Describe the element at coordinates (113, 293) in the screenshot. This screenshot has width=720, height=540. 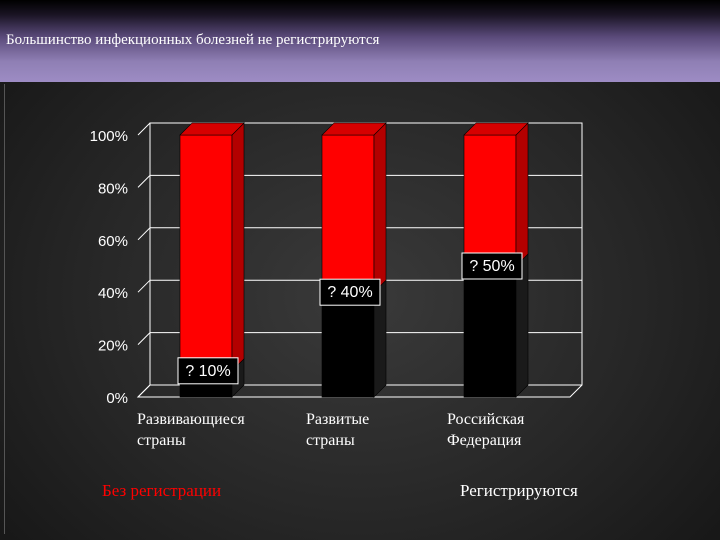
I see `y-tick-label: 40%` at that location.